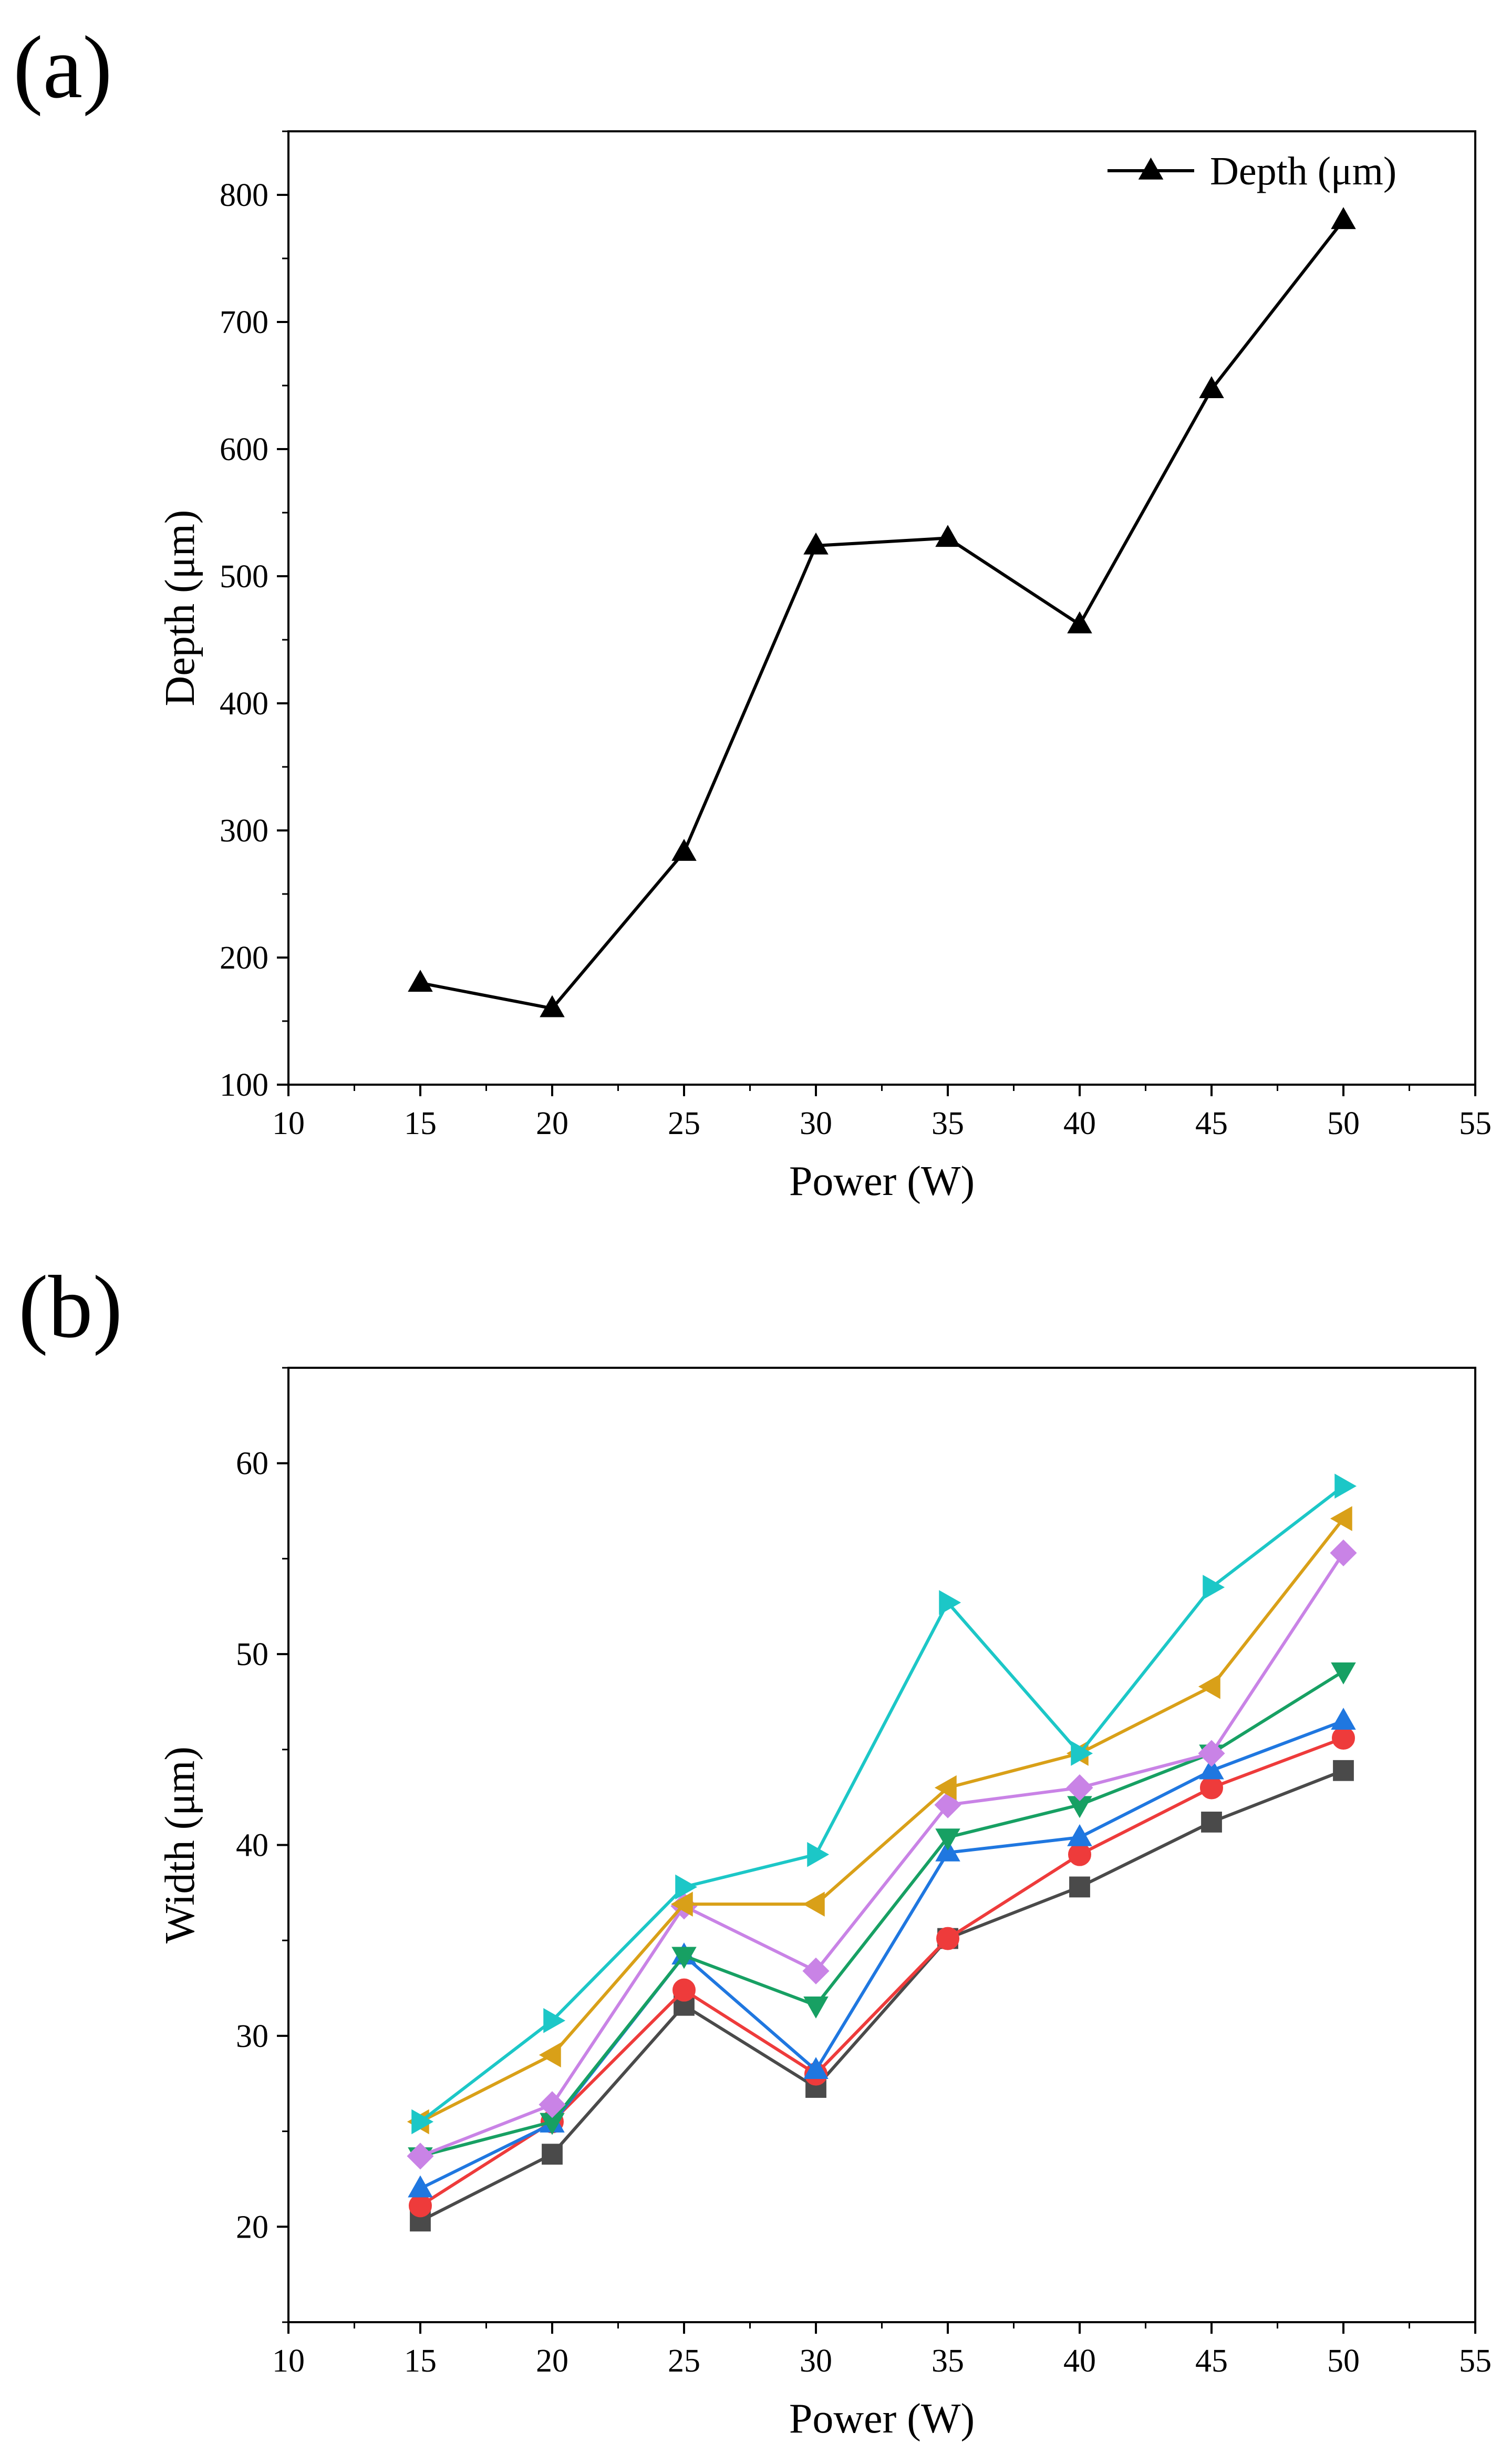  I want to click on y-axis-title: Depth (μm), so click(180, 608).